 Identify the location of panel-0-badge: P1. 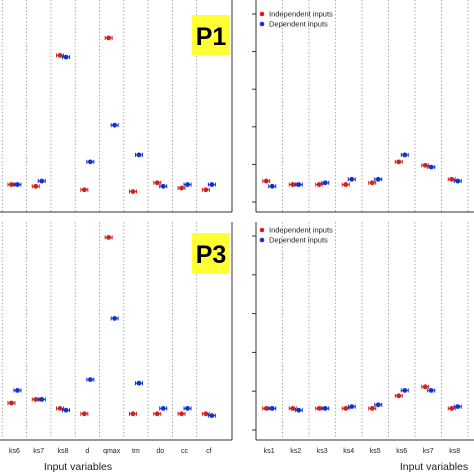
(211, 37).